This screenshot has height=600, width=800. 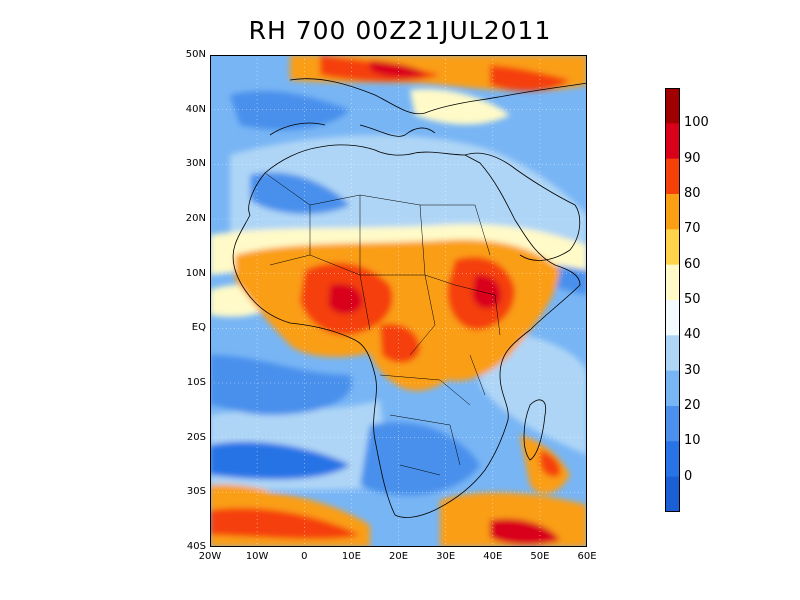 What do you see at coordinates (257, 556) in the screenshot?
I see `lon-tick-label: 10W` at bounding box center [257, 556].